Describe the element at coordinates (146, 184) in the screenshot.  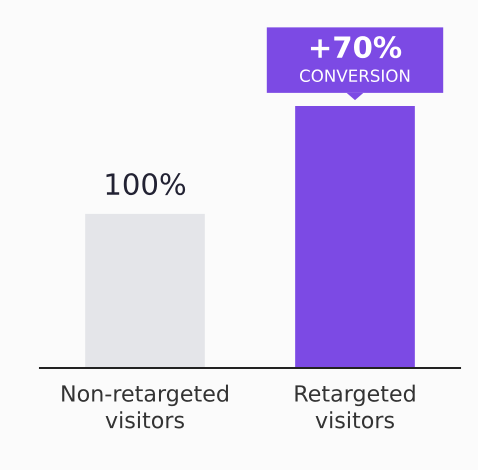
I see `data-label: 100%` at that location.